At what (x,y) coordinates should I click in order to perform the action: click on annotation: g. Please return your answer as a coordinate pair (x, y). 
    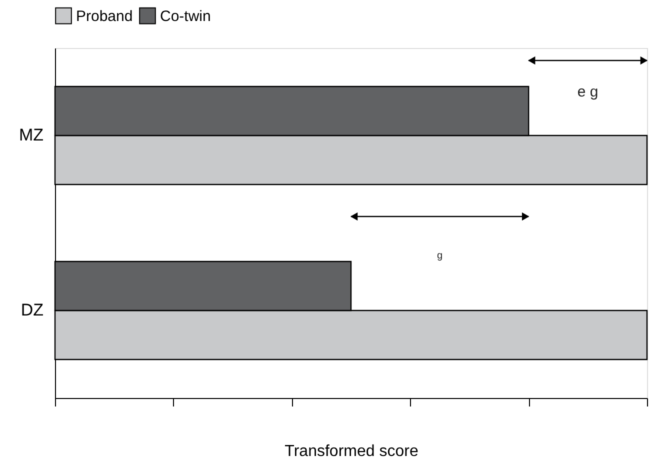
    Looking at the image, I should click on (440, 256).